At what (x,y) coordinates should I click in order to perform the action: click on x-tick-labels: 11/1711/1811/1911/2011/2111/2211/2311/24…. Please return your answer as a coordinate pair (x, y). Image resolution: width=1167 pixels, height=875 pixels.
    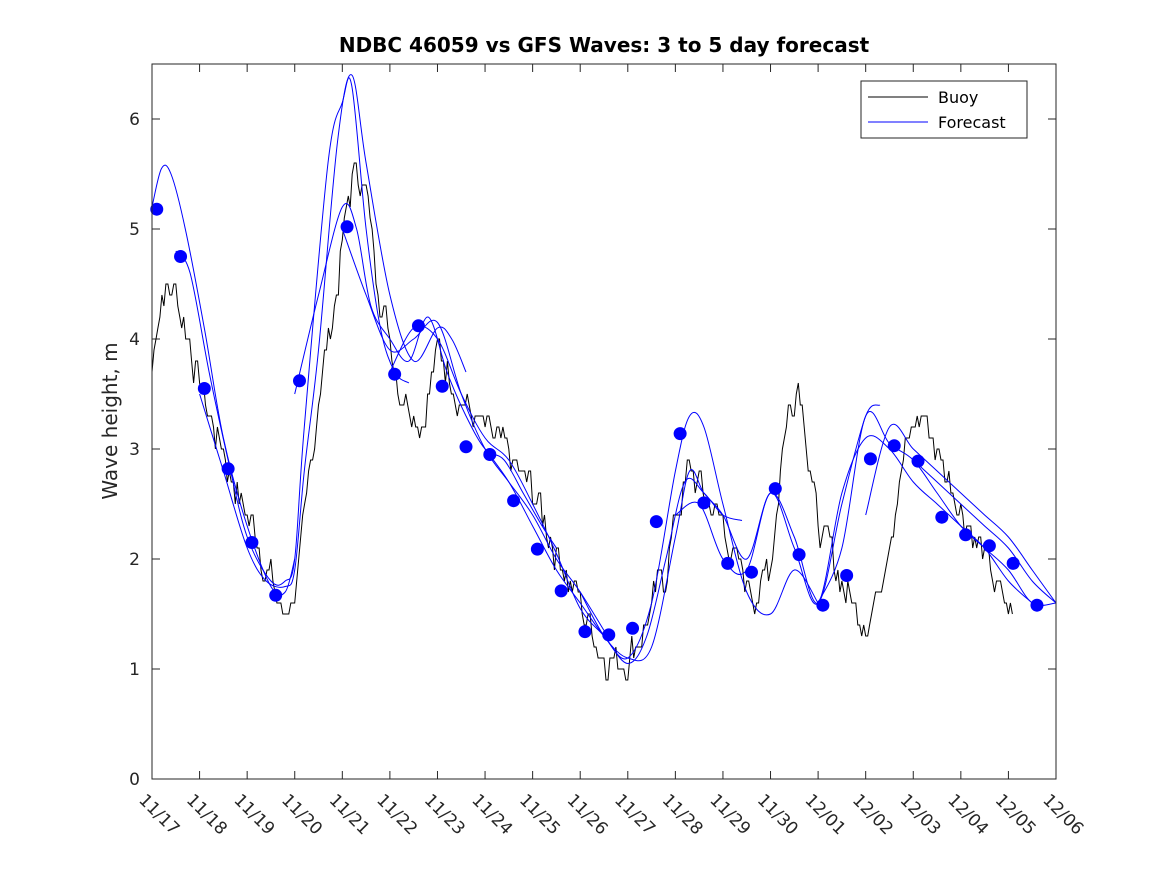
    Looking at the image, I should click on (610, 814).